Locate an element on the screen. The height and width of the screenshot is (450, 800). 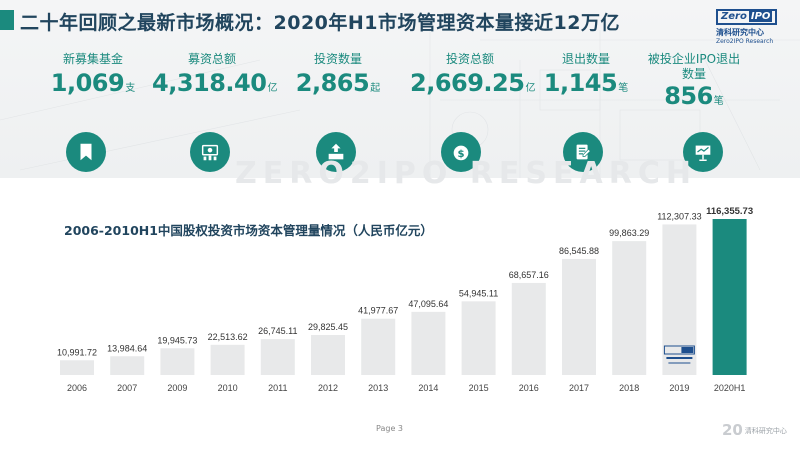
x-tick-2015: 2015 is located at coordinates (479, 388).